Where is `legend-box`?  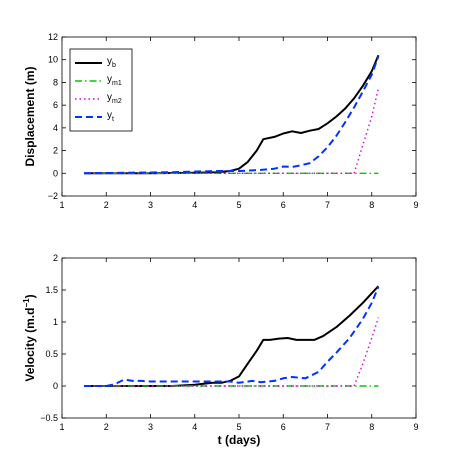
legend-box is located at coordinates (101, 90).